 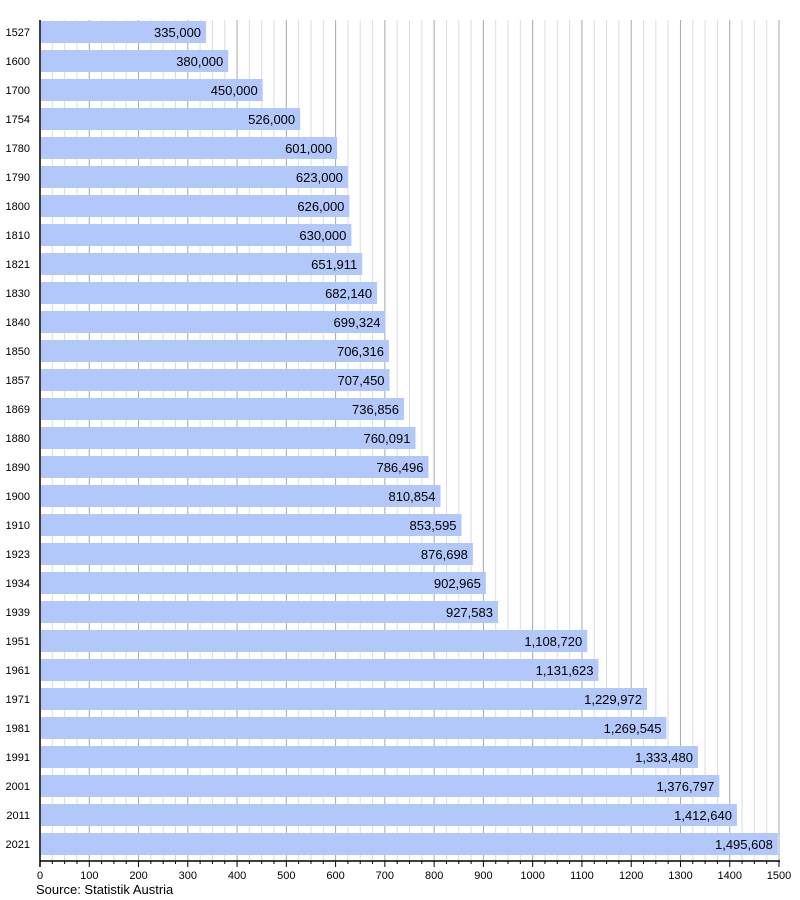 I want to click on value-label: 699,324, so click(x=357, y=322).